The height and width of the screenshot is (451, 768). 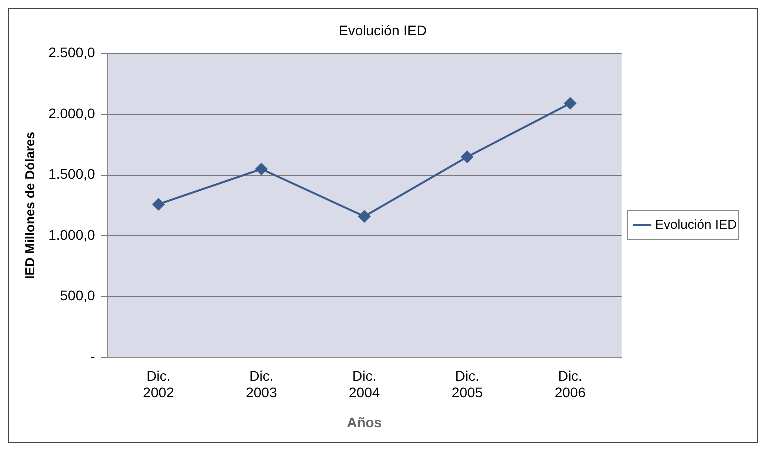 What do you see at coordinates (72, 234) in the screenshot?
I see `y-tick-label: 1.000,0` at bounding box center [72, 234].